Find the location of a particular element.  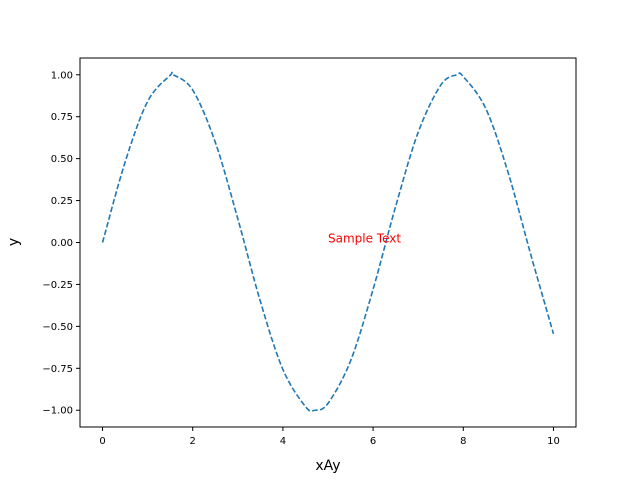

x-axis: 0 2 4 6 8 10 is located at coordinates (329, 437).